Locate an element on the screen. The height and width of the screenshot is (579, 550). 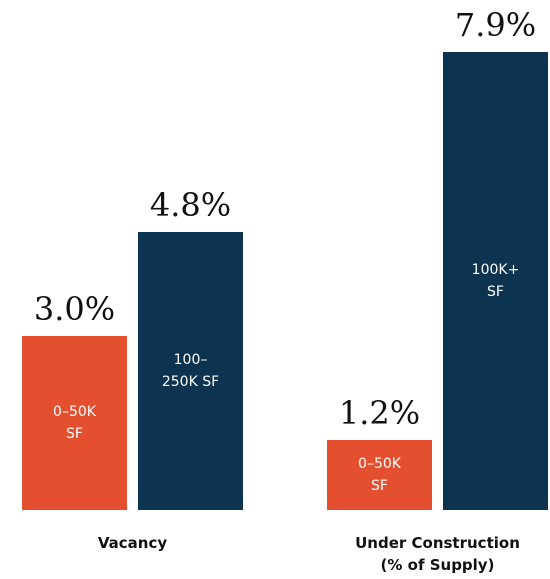
value-label: 1.2% is located at coordinates (379, 413).